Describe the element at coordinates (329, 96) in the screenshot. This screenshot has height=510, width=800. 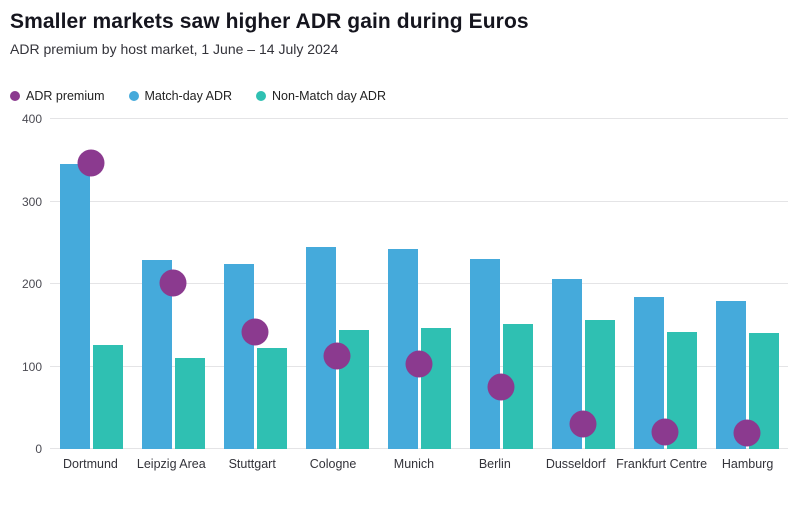
I see `legend-label: Non-Match day ADR` at that location.